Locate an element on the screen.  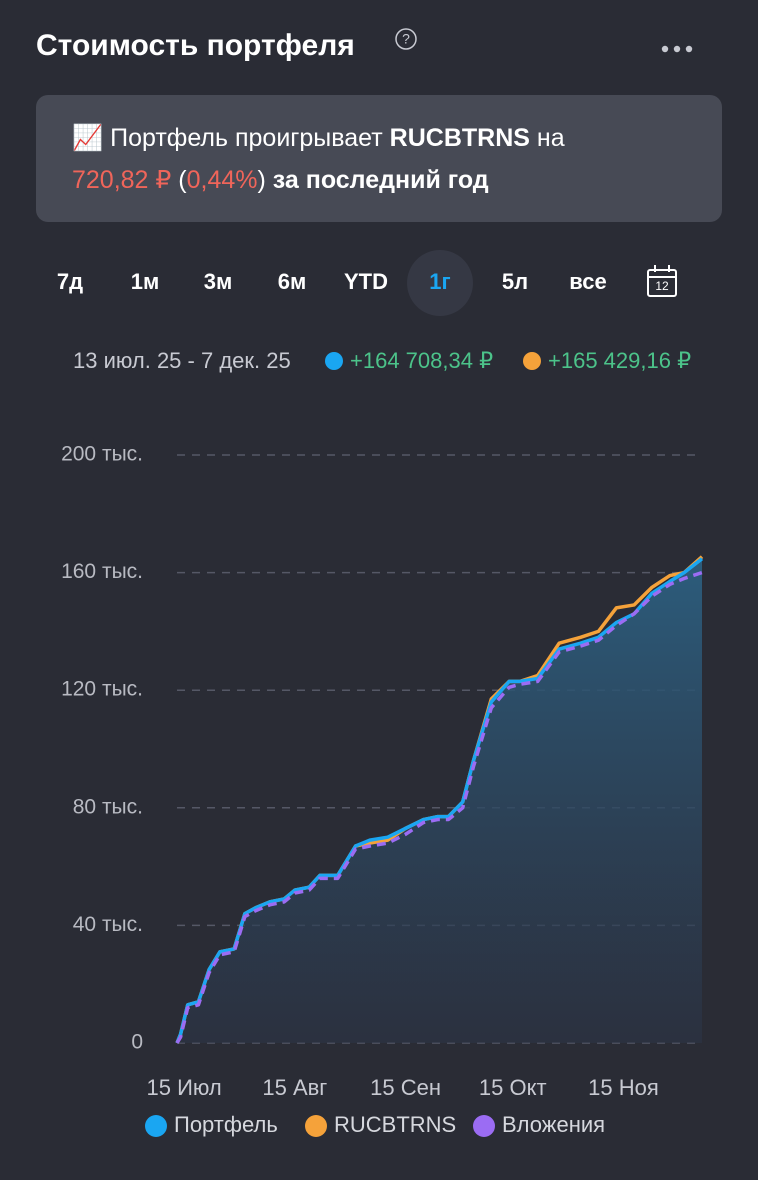
portfolio-dot is located at coordinates (334, 361).